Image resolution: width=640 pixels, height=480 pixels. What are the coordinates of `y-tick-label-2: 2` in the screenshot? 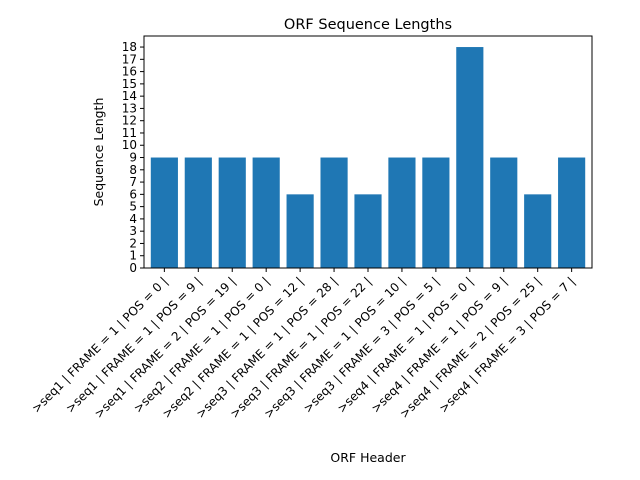 It's located at (133, 243).